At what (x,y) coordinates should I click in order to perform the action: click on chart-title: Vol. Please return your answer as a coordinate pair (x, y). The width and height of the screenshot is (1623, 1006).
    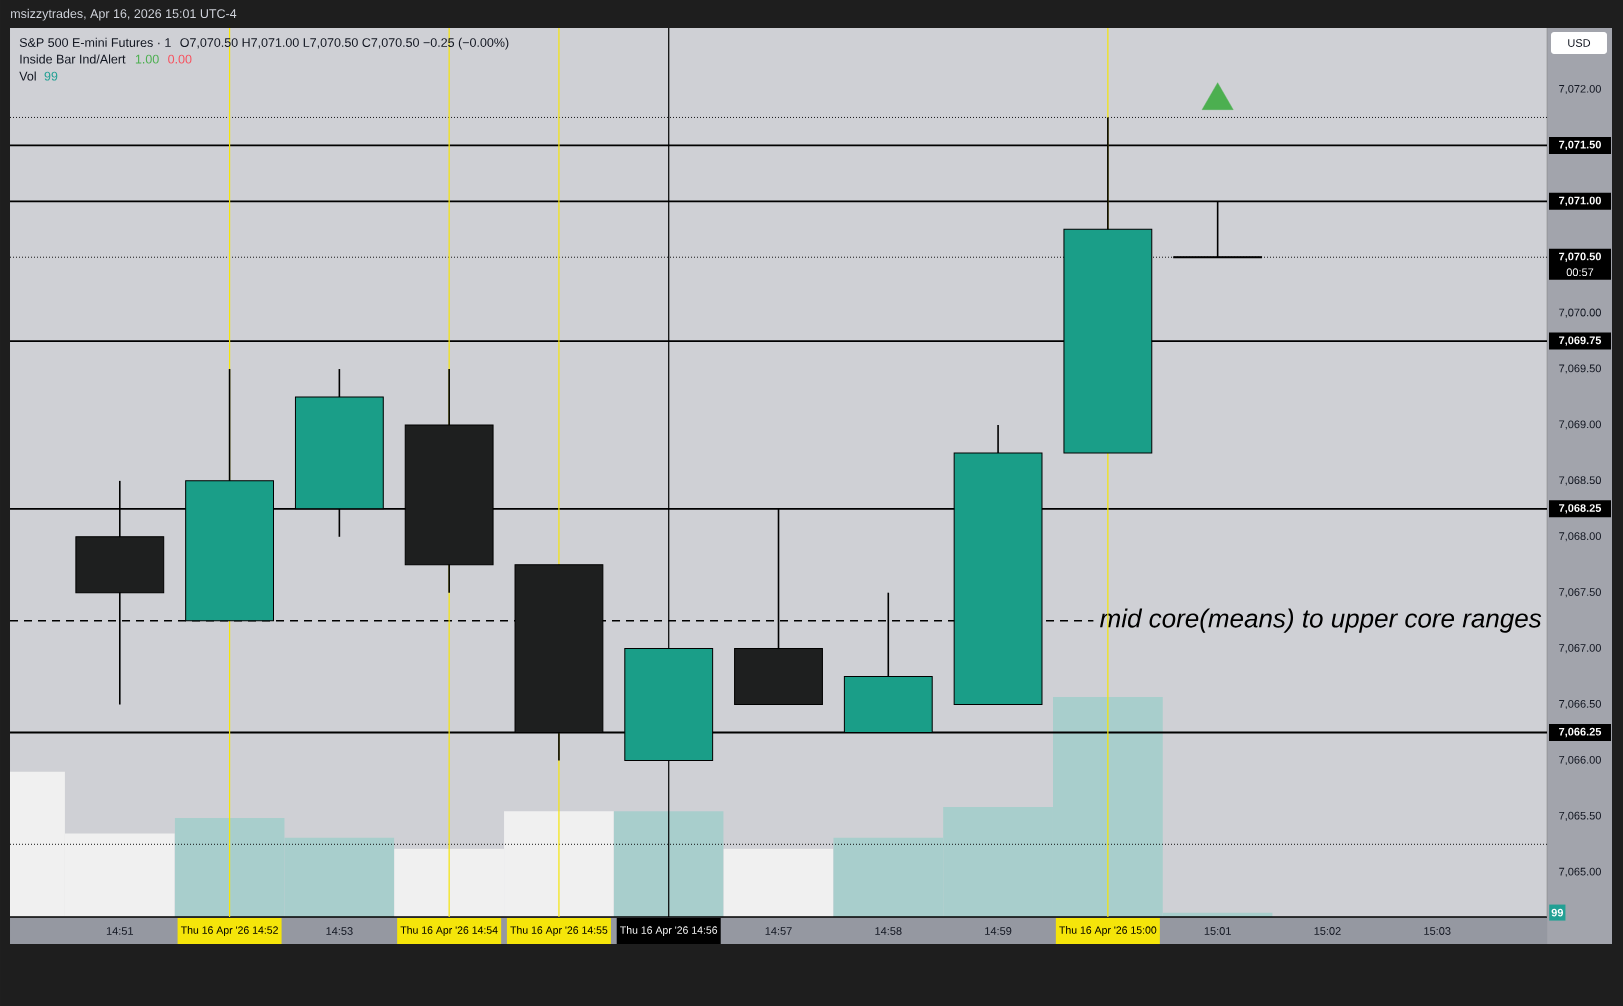
    Looking at the image, I should click on (27, 76).